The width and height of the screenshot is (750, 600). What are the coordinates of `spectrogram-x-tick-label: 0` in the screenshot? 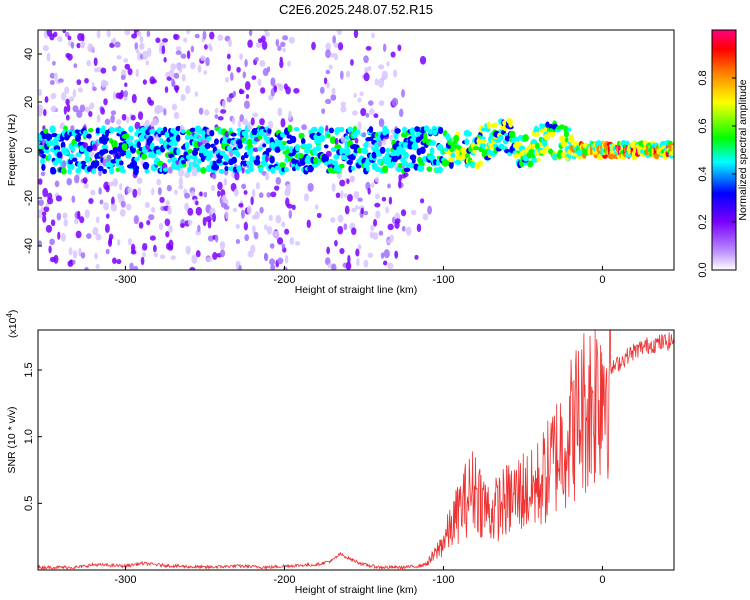 It's located at (602, 280).